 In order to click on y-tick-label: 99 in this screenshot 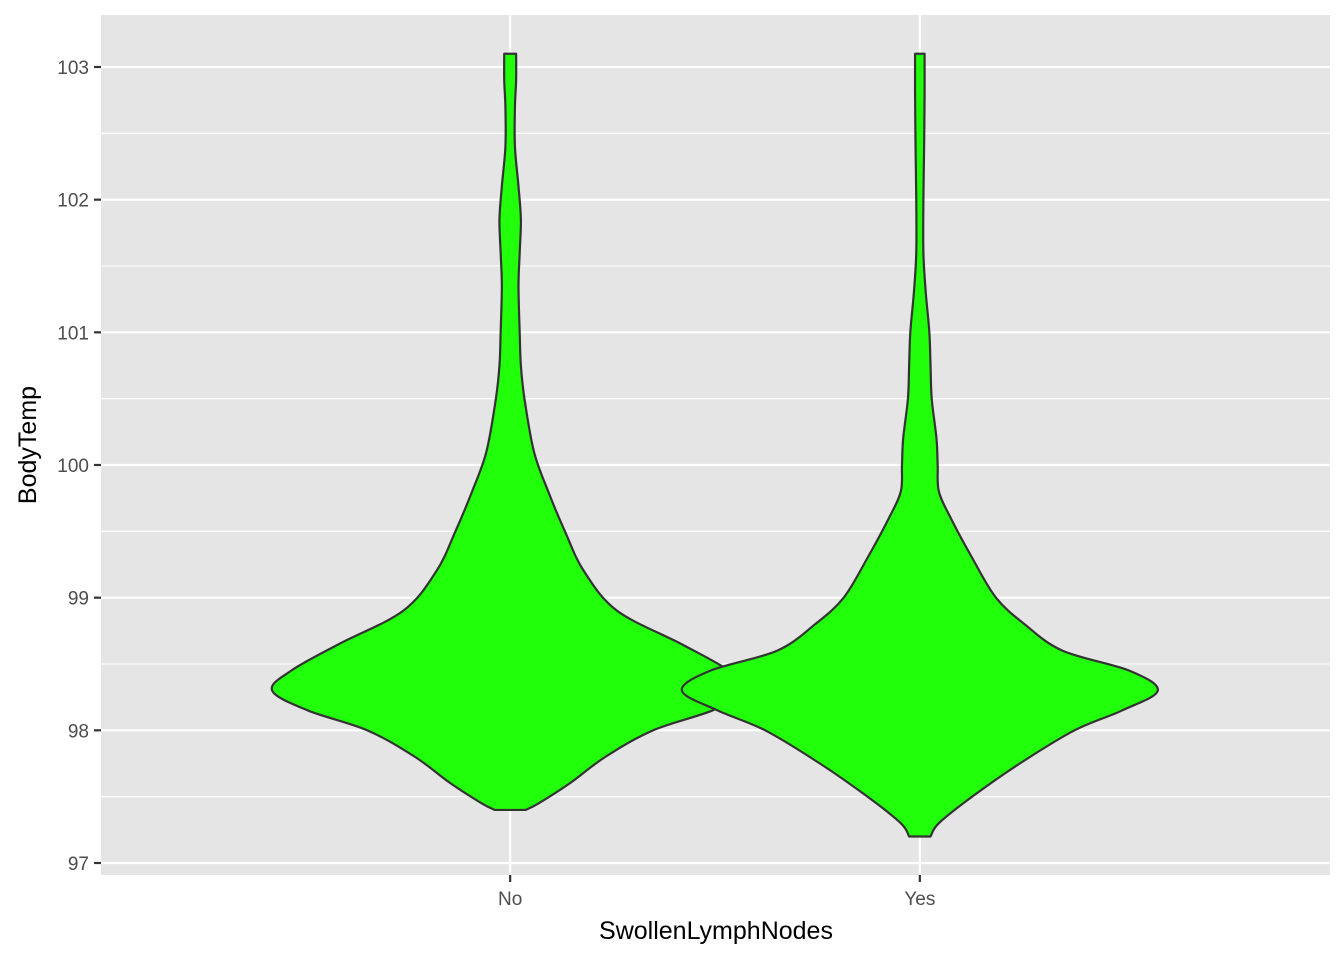, I will do `click(78, 599)`.